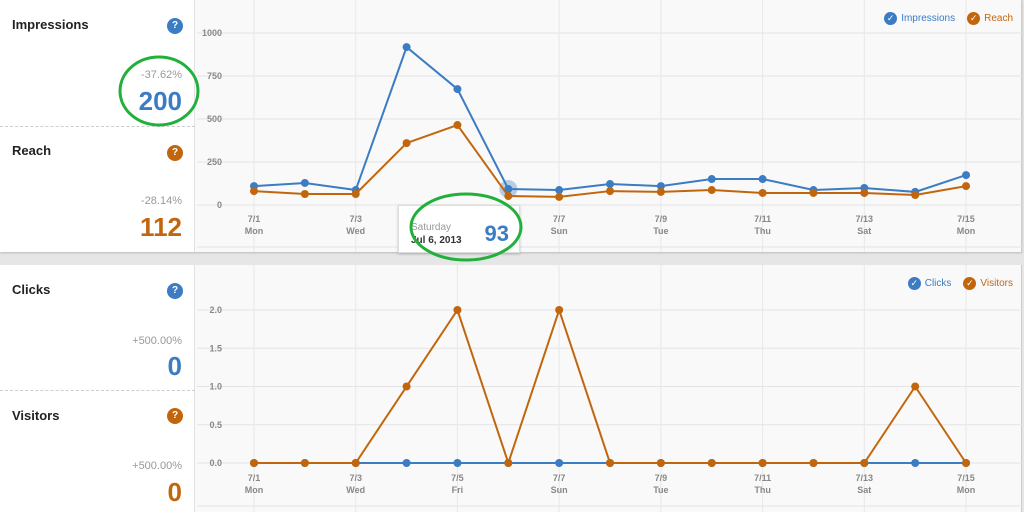 The height and width of the screenshot is (512, 1024). What do you see at coordinates (161, 227) in the screenshot?
I see `reach-value: 112` at bounding box center [161, 227].